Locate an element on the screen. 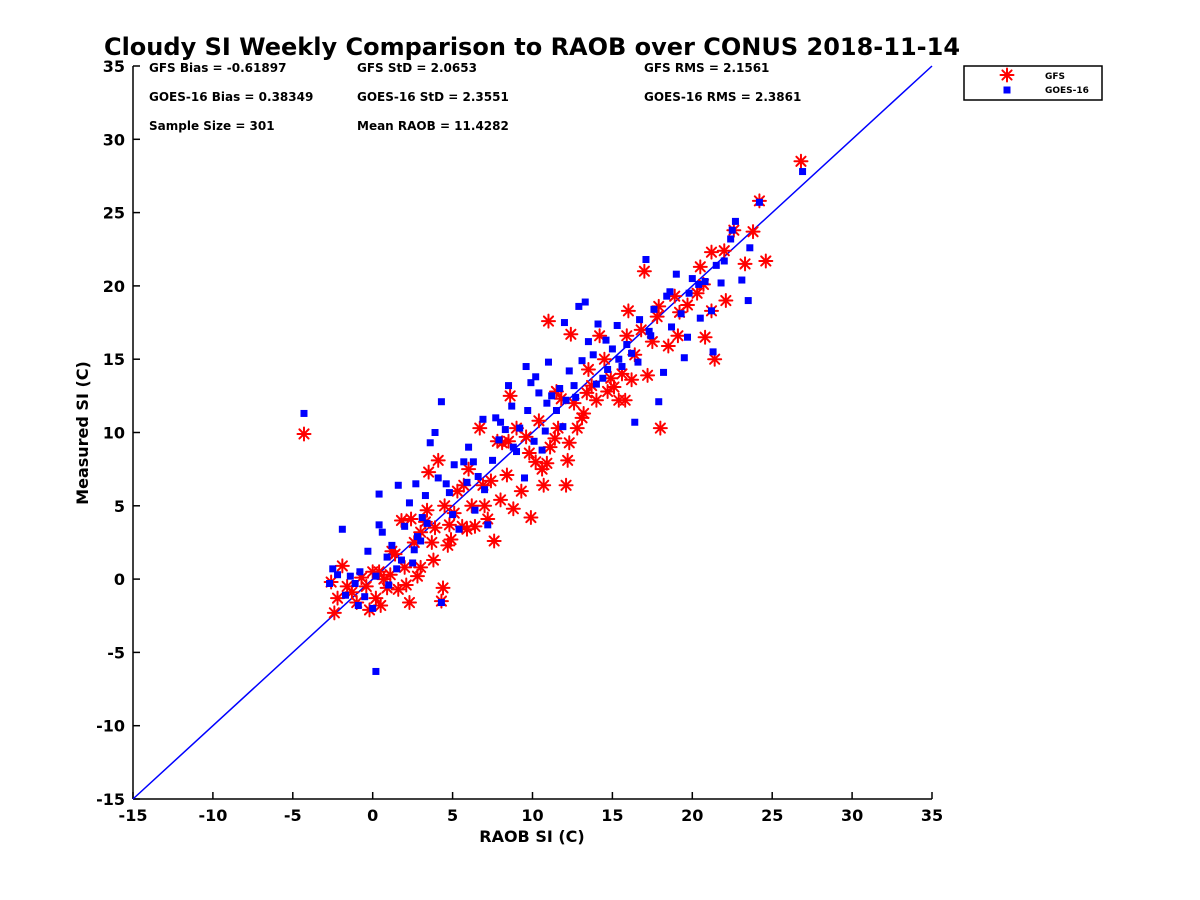 The image size is (1200, 900). y-tick-label: -10 is located at coordinates (110, 726).